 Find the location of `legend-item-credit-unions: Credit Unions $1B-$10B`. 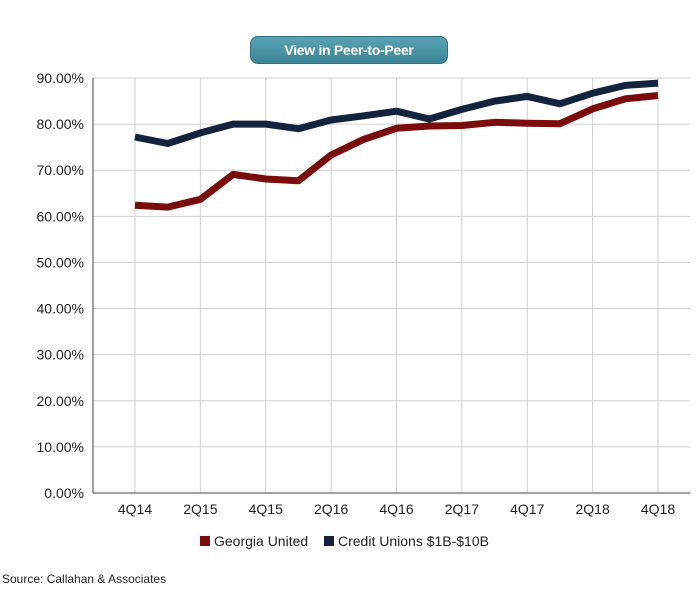

legend-item-credit-unions: Credit Unions $1B-$10B is located at coordinates (406, 541).